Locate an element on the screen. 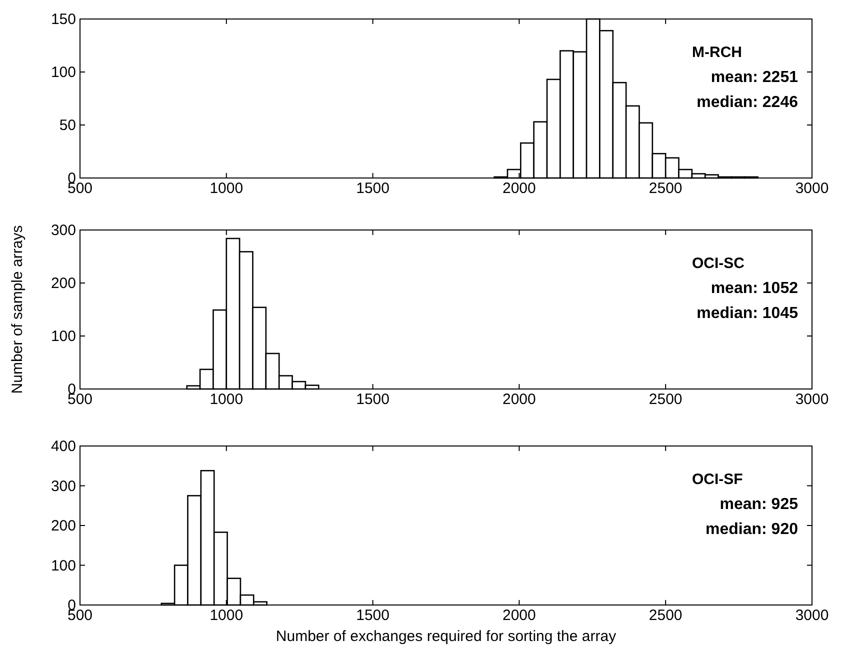  y-tick-label: 400 is located at coordinates (63, 446).